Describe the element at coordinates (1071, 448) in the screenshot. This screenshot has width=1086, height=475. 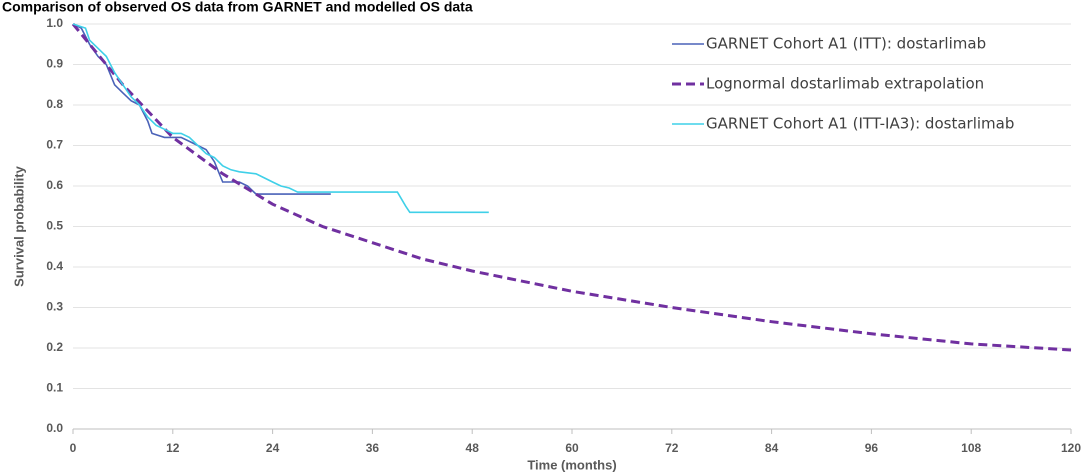
I see `x-tick-label: 120` at that location.